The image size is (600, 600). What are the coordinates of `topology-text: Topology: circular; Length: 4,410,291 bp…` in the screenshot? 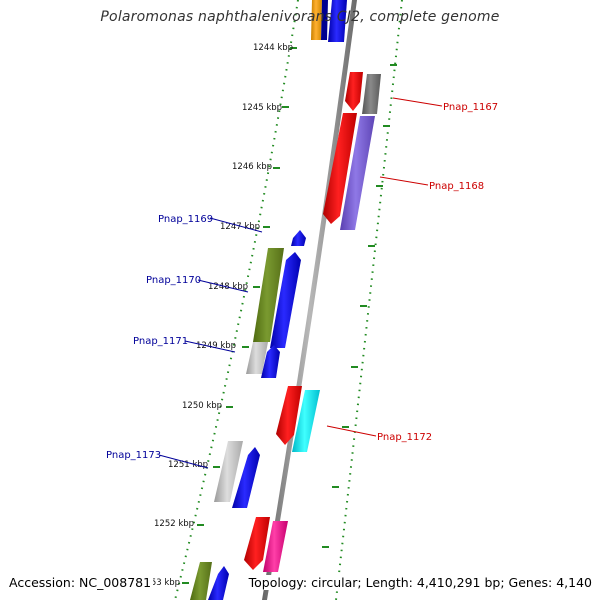 It's located at (419, 582).